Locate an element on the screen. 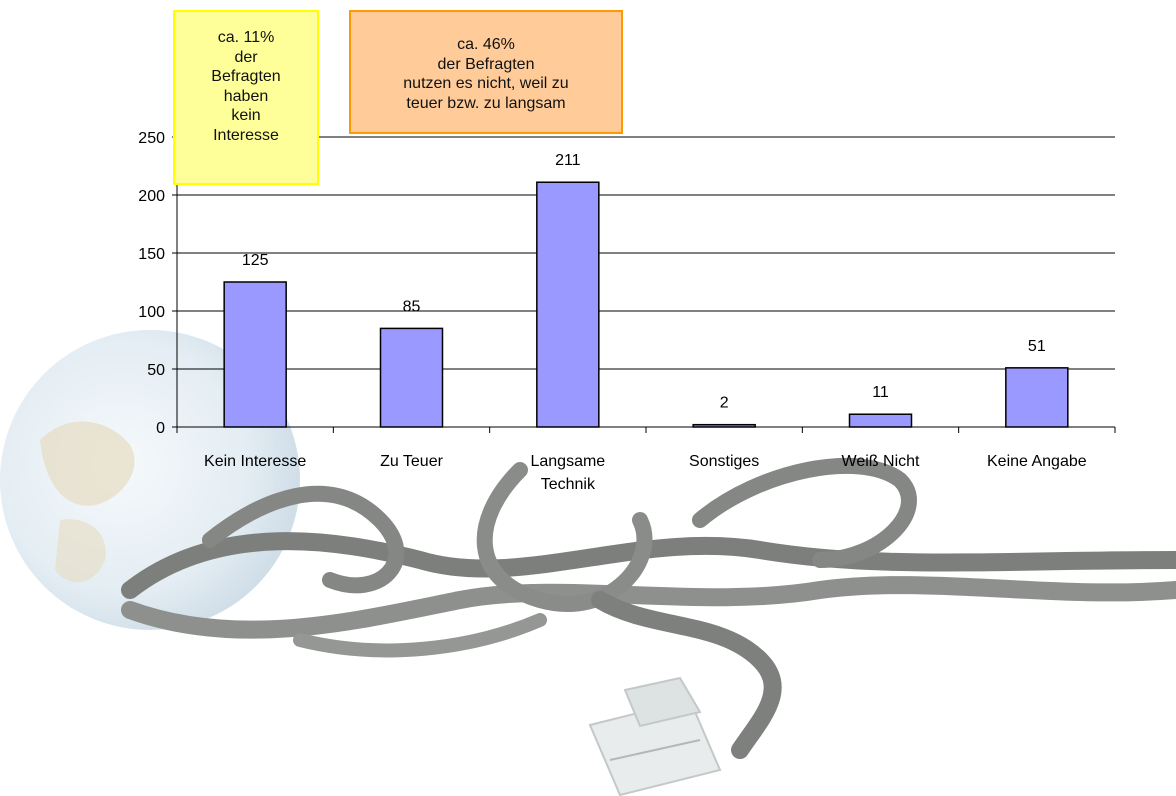 Image resolution: width=1176 pixels, height=796 pixels. x-tick-label-line: Weiß Nicht is located at coordinates (881, 461).